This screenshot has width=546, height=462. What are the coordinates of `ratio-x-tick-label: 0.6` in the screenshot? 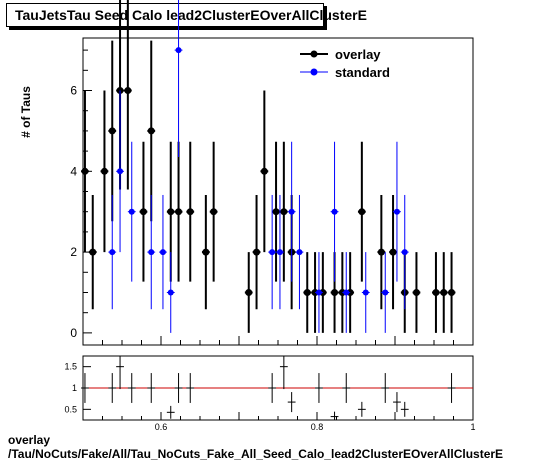 It's located at (161, 427).